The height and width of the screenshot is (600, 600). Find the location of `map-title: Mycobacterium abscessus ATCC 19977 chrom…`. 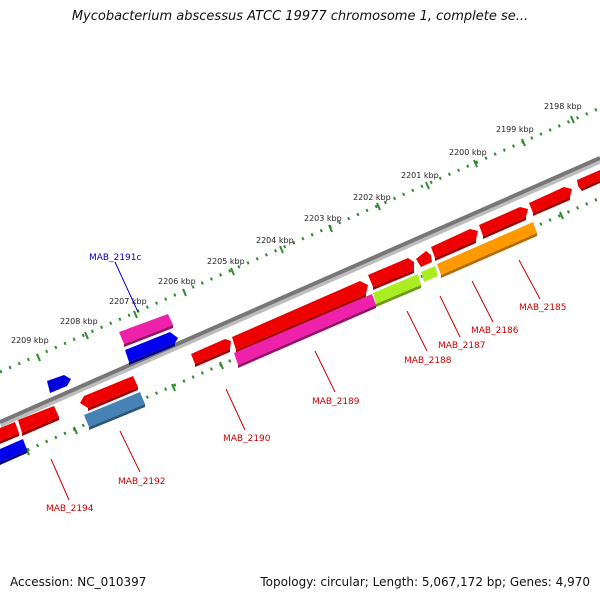

map-title: Mycobacterium abscessus ATCC 19977 chrom… is located at coordinates (300, 16).